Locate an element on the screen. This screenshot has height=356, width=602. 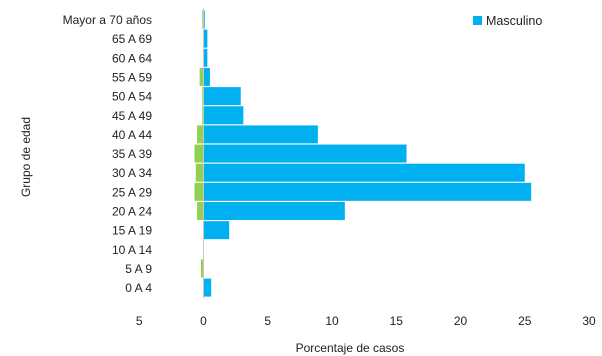
y-tick-label-35-a-39: 35 A 39 is located at coordinates (132, 154).